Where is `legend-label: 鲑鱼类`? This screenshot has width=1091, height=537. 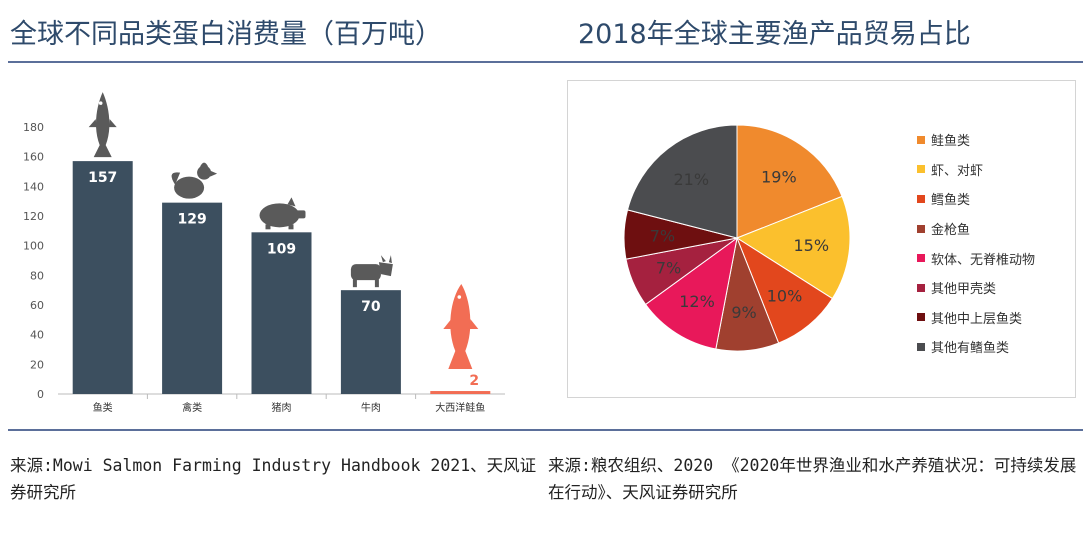 legend-label: 鲑鱼类 is located at coordinates (951, 142).